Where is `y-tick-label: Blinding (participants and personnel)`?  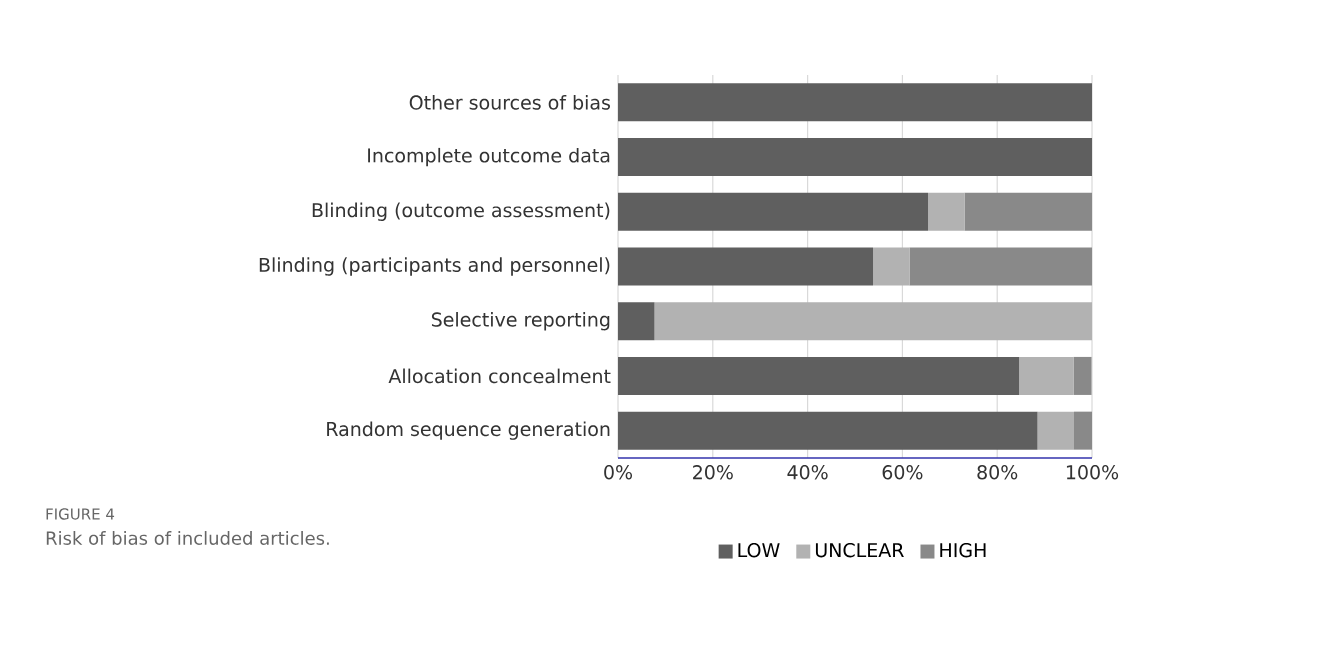 y-tick-label: Blinding (participants and personnel) is located at coordinates (434, 266).